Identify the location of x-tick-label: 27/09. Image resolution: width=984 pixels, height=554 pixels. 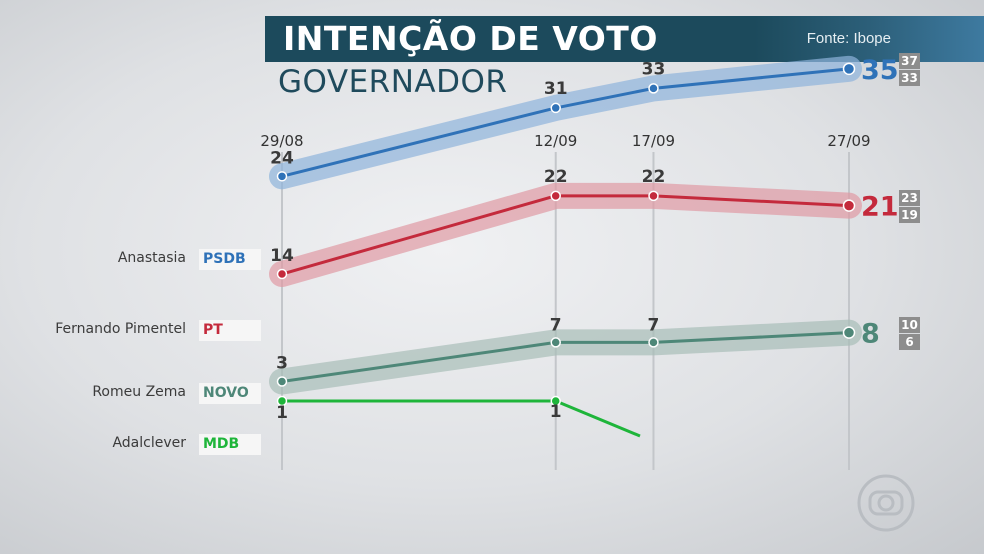
(848, 141).